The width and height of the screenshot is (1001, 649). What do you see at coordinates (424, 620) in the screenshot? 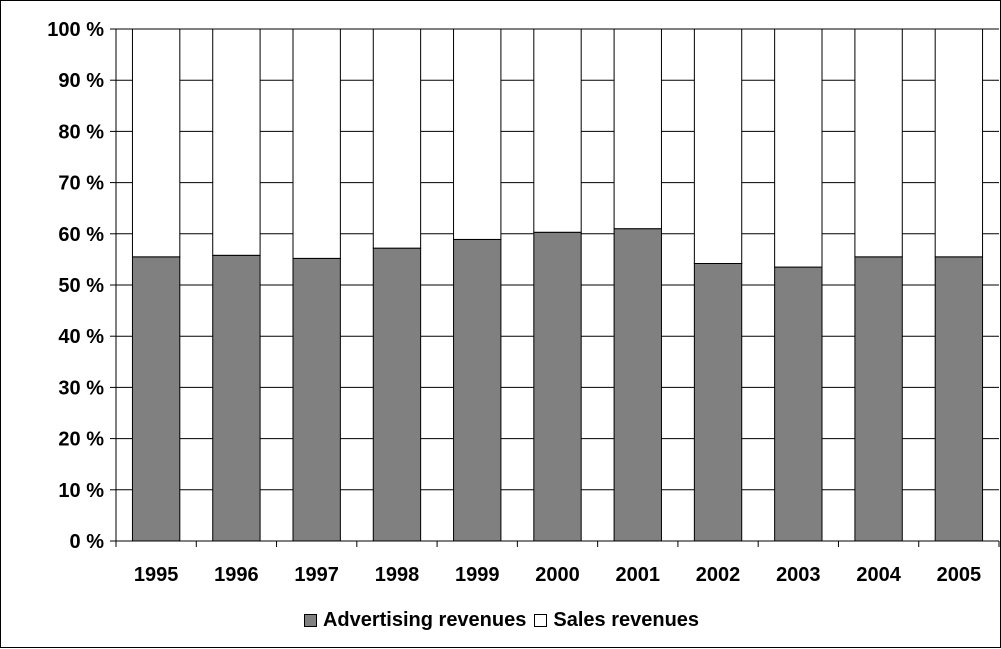
I see `legend-label-advertising: Advertising revenues` at bounding box center [424, 620].